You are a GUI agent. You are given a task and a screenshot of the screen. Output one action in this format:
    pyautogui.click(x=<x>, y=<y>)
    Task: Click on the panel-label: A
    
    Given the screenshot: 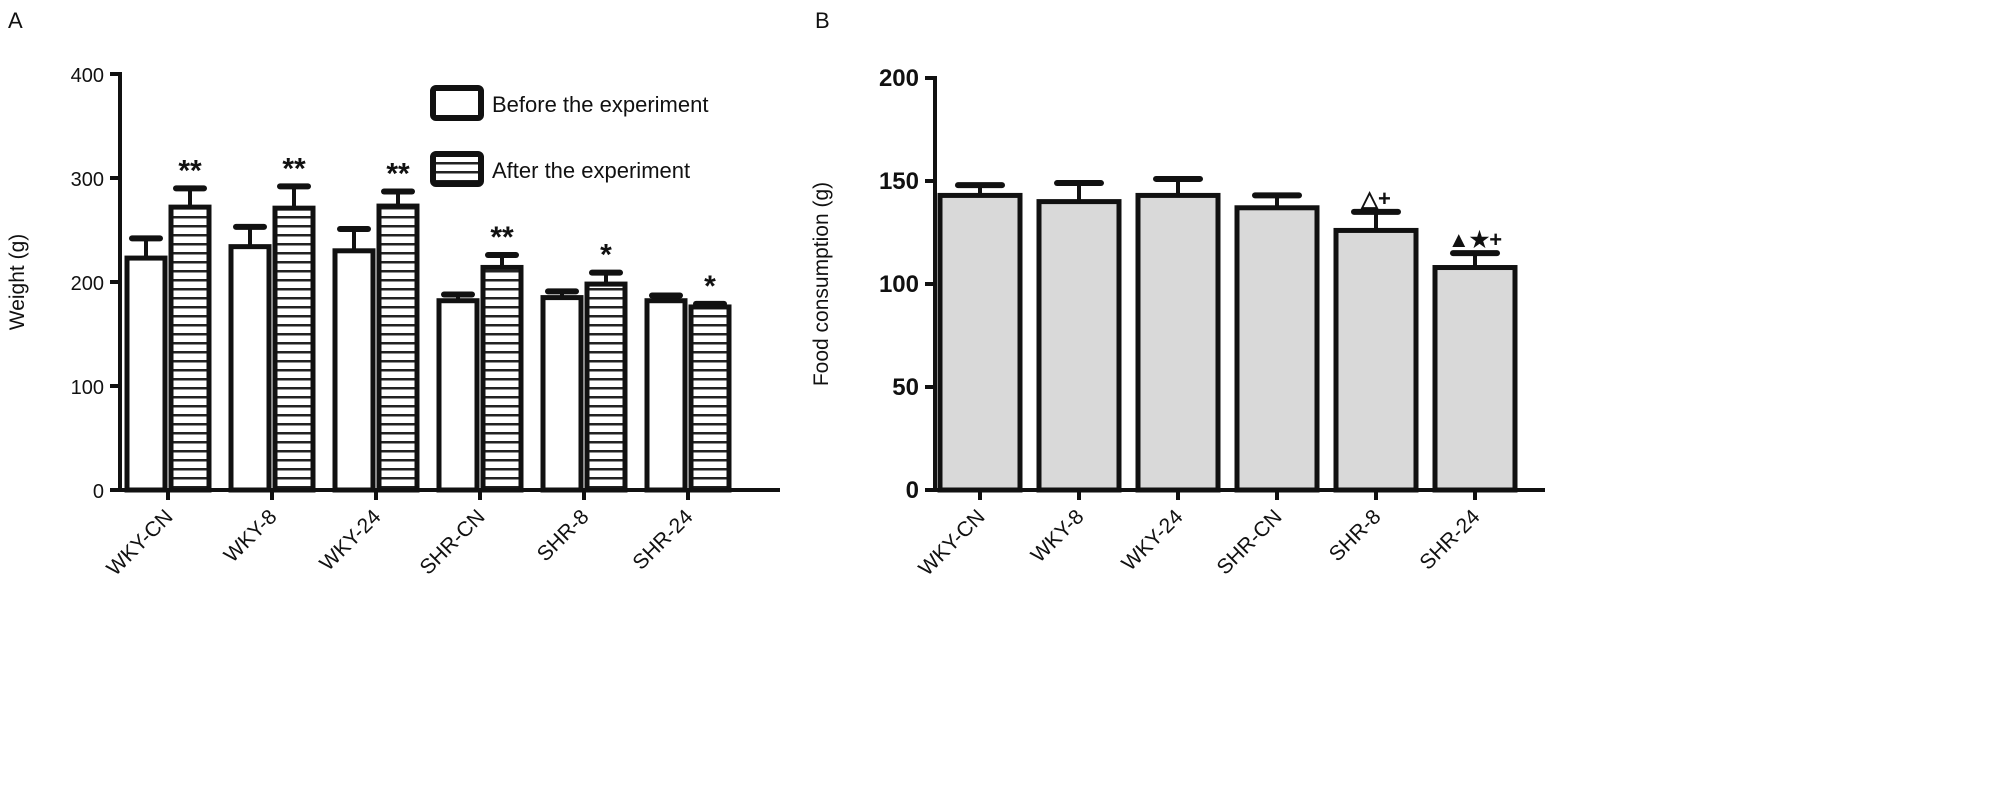 What is the action you would take?
    pyautogui.click(x=15, y=20)
    